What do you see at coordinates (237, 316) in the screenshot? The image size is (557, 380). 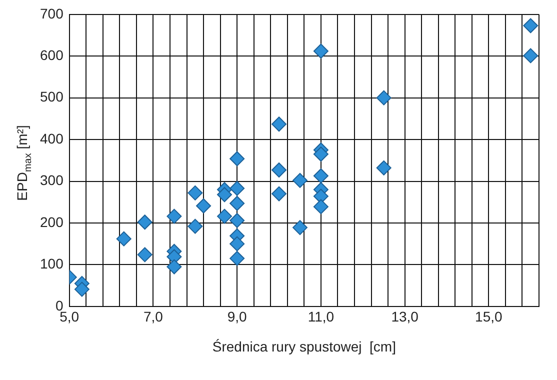 I see `x-tick-label: 9,0` at bounding box center [237, 316].